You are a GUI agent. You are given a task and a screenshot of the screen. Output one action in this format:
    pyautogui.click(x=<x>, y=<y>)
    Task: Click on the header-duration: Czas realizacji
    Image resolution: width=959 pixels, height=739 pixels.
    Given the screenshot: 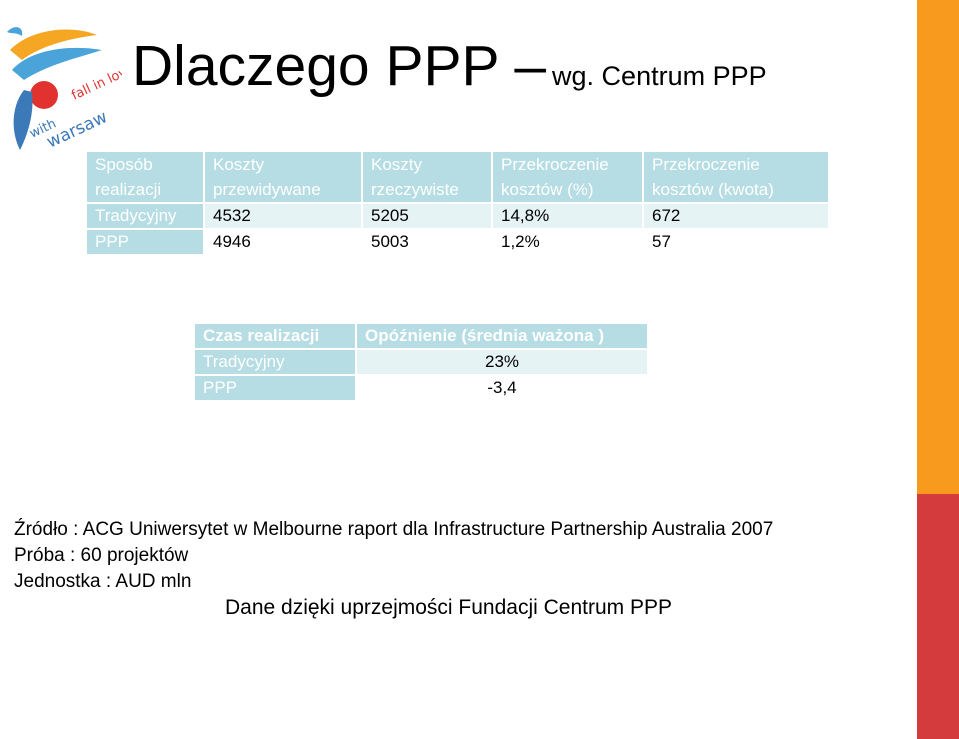 What is the action you would take?
    pyautogui.click(x=275, y=336)
    